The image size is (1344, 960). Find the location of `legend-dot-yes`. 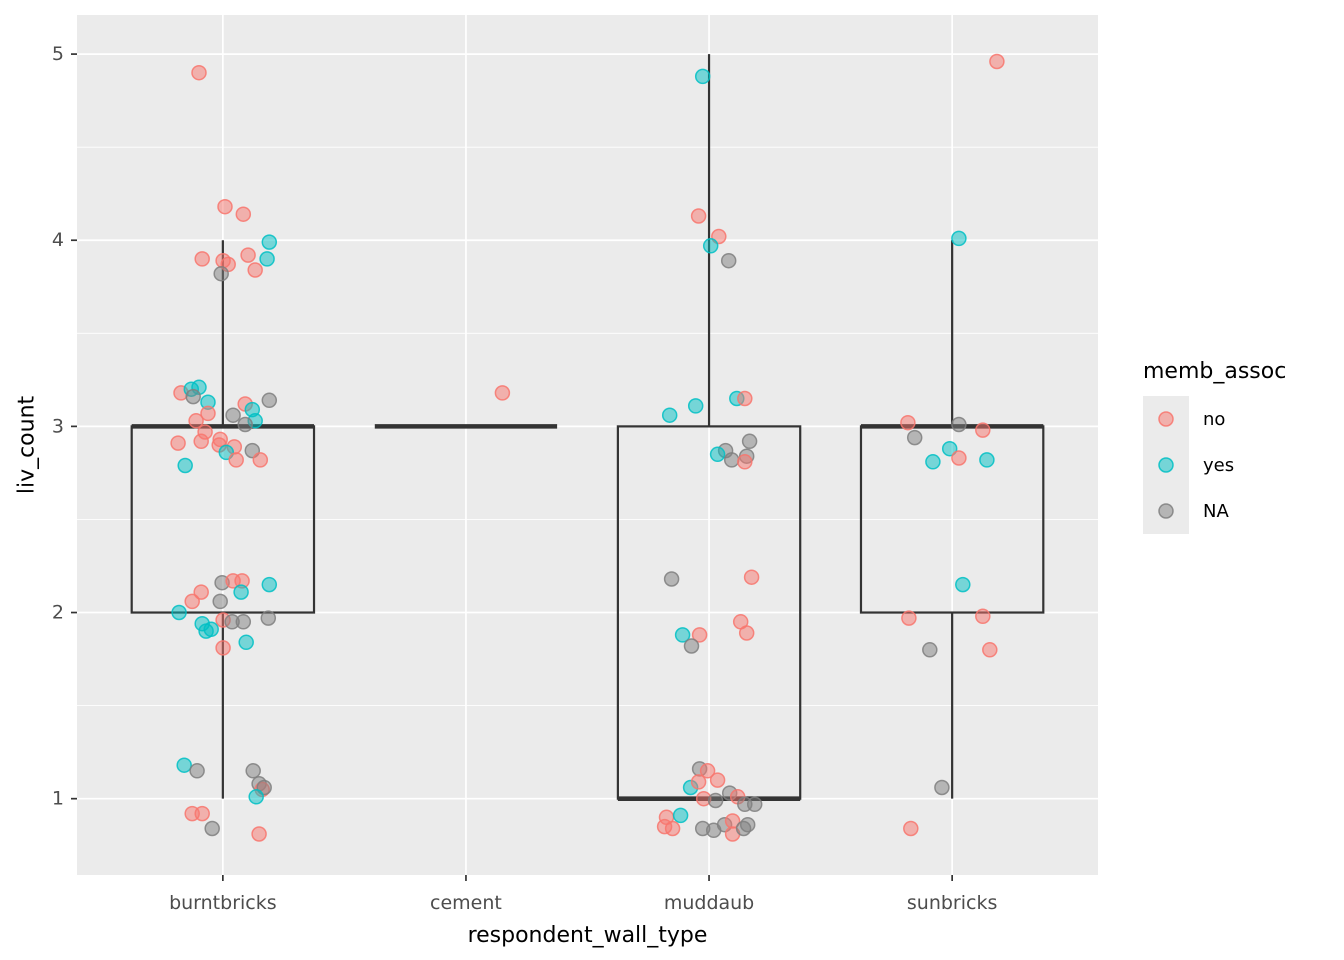

legend-dot-yes is located at coordinates (1166, 465).